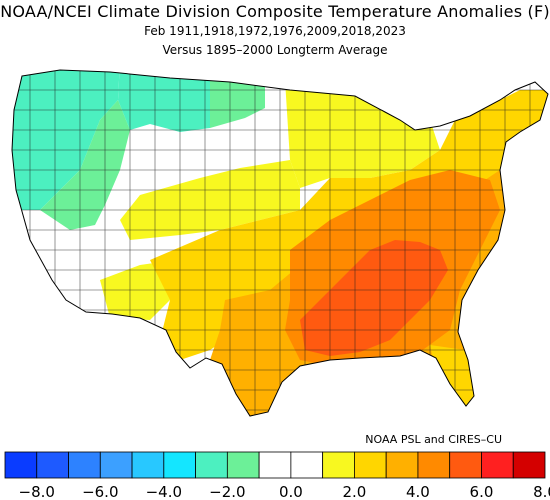 This screenshot has width=550, height=500. Describe the element at coordinates (275, 50) in the screenshot. I see `map-subtitle-baseline: Versus 1895–2000 Longterm Average` at that location.